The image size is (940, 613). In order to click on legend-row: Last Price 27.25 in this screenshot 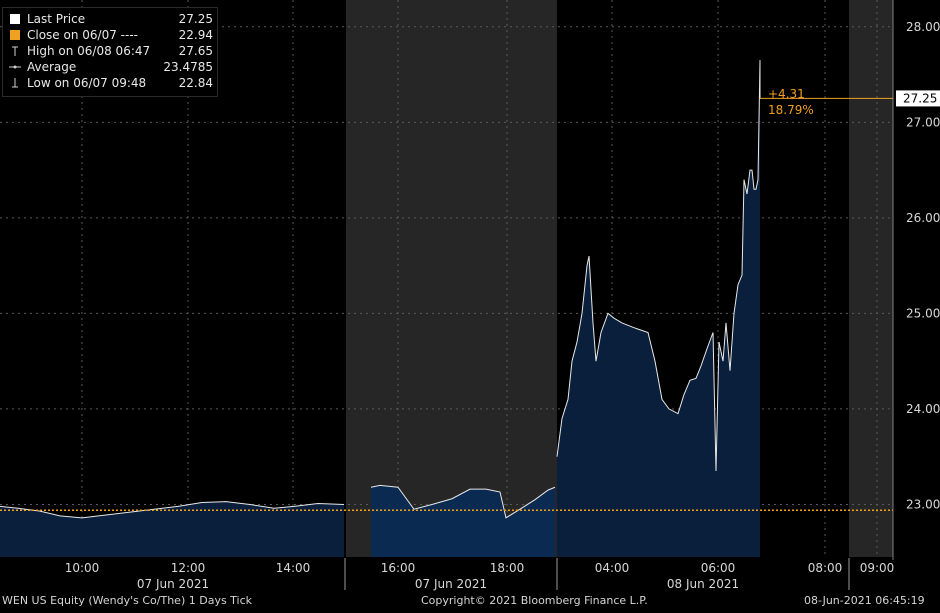, I will do `click(111, 19)`.